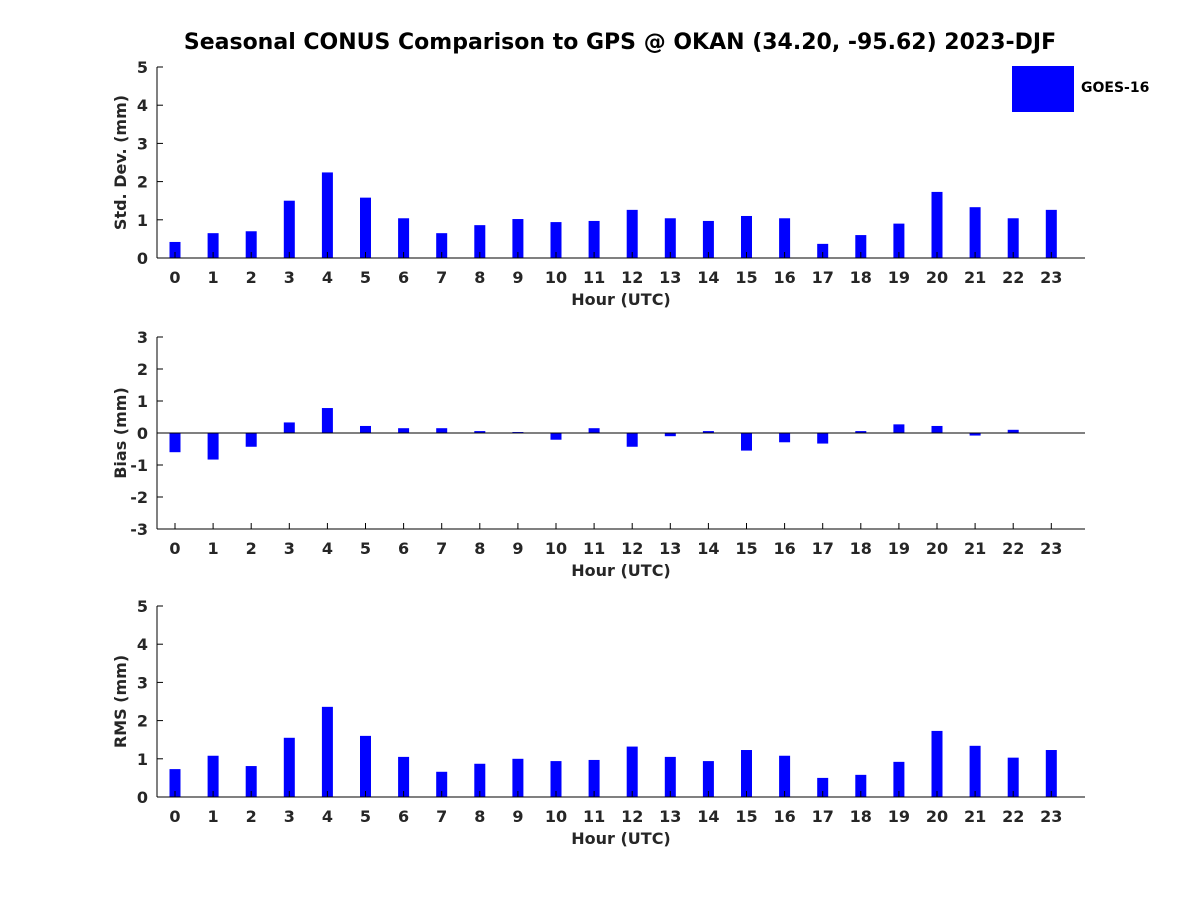 This screenshot has height=900, width=1200. I want to click on y-tick-label: 4, so click(142, 105).